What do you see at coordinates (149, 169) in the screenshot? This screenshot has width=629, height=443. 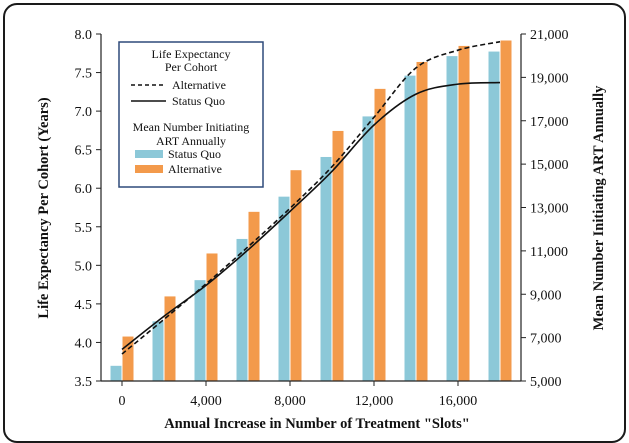 I see `legend-alternative-bar-swatch` at bounding box center [149, 169].